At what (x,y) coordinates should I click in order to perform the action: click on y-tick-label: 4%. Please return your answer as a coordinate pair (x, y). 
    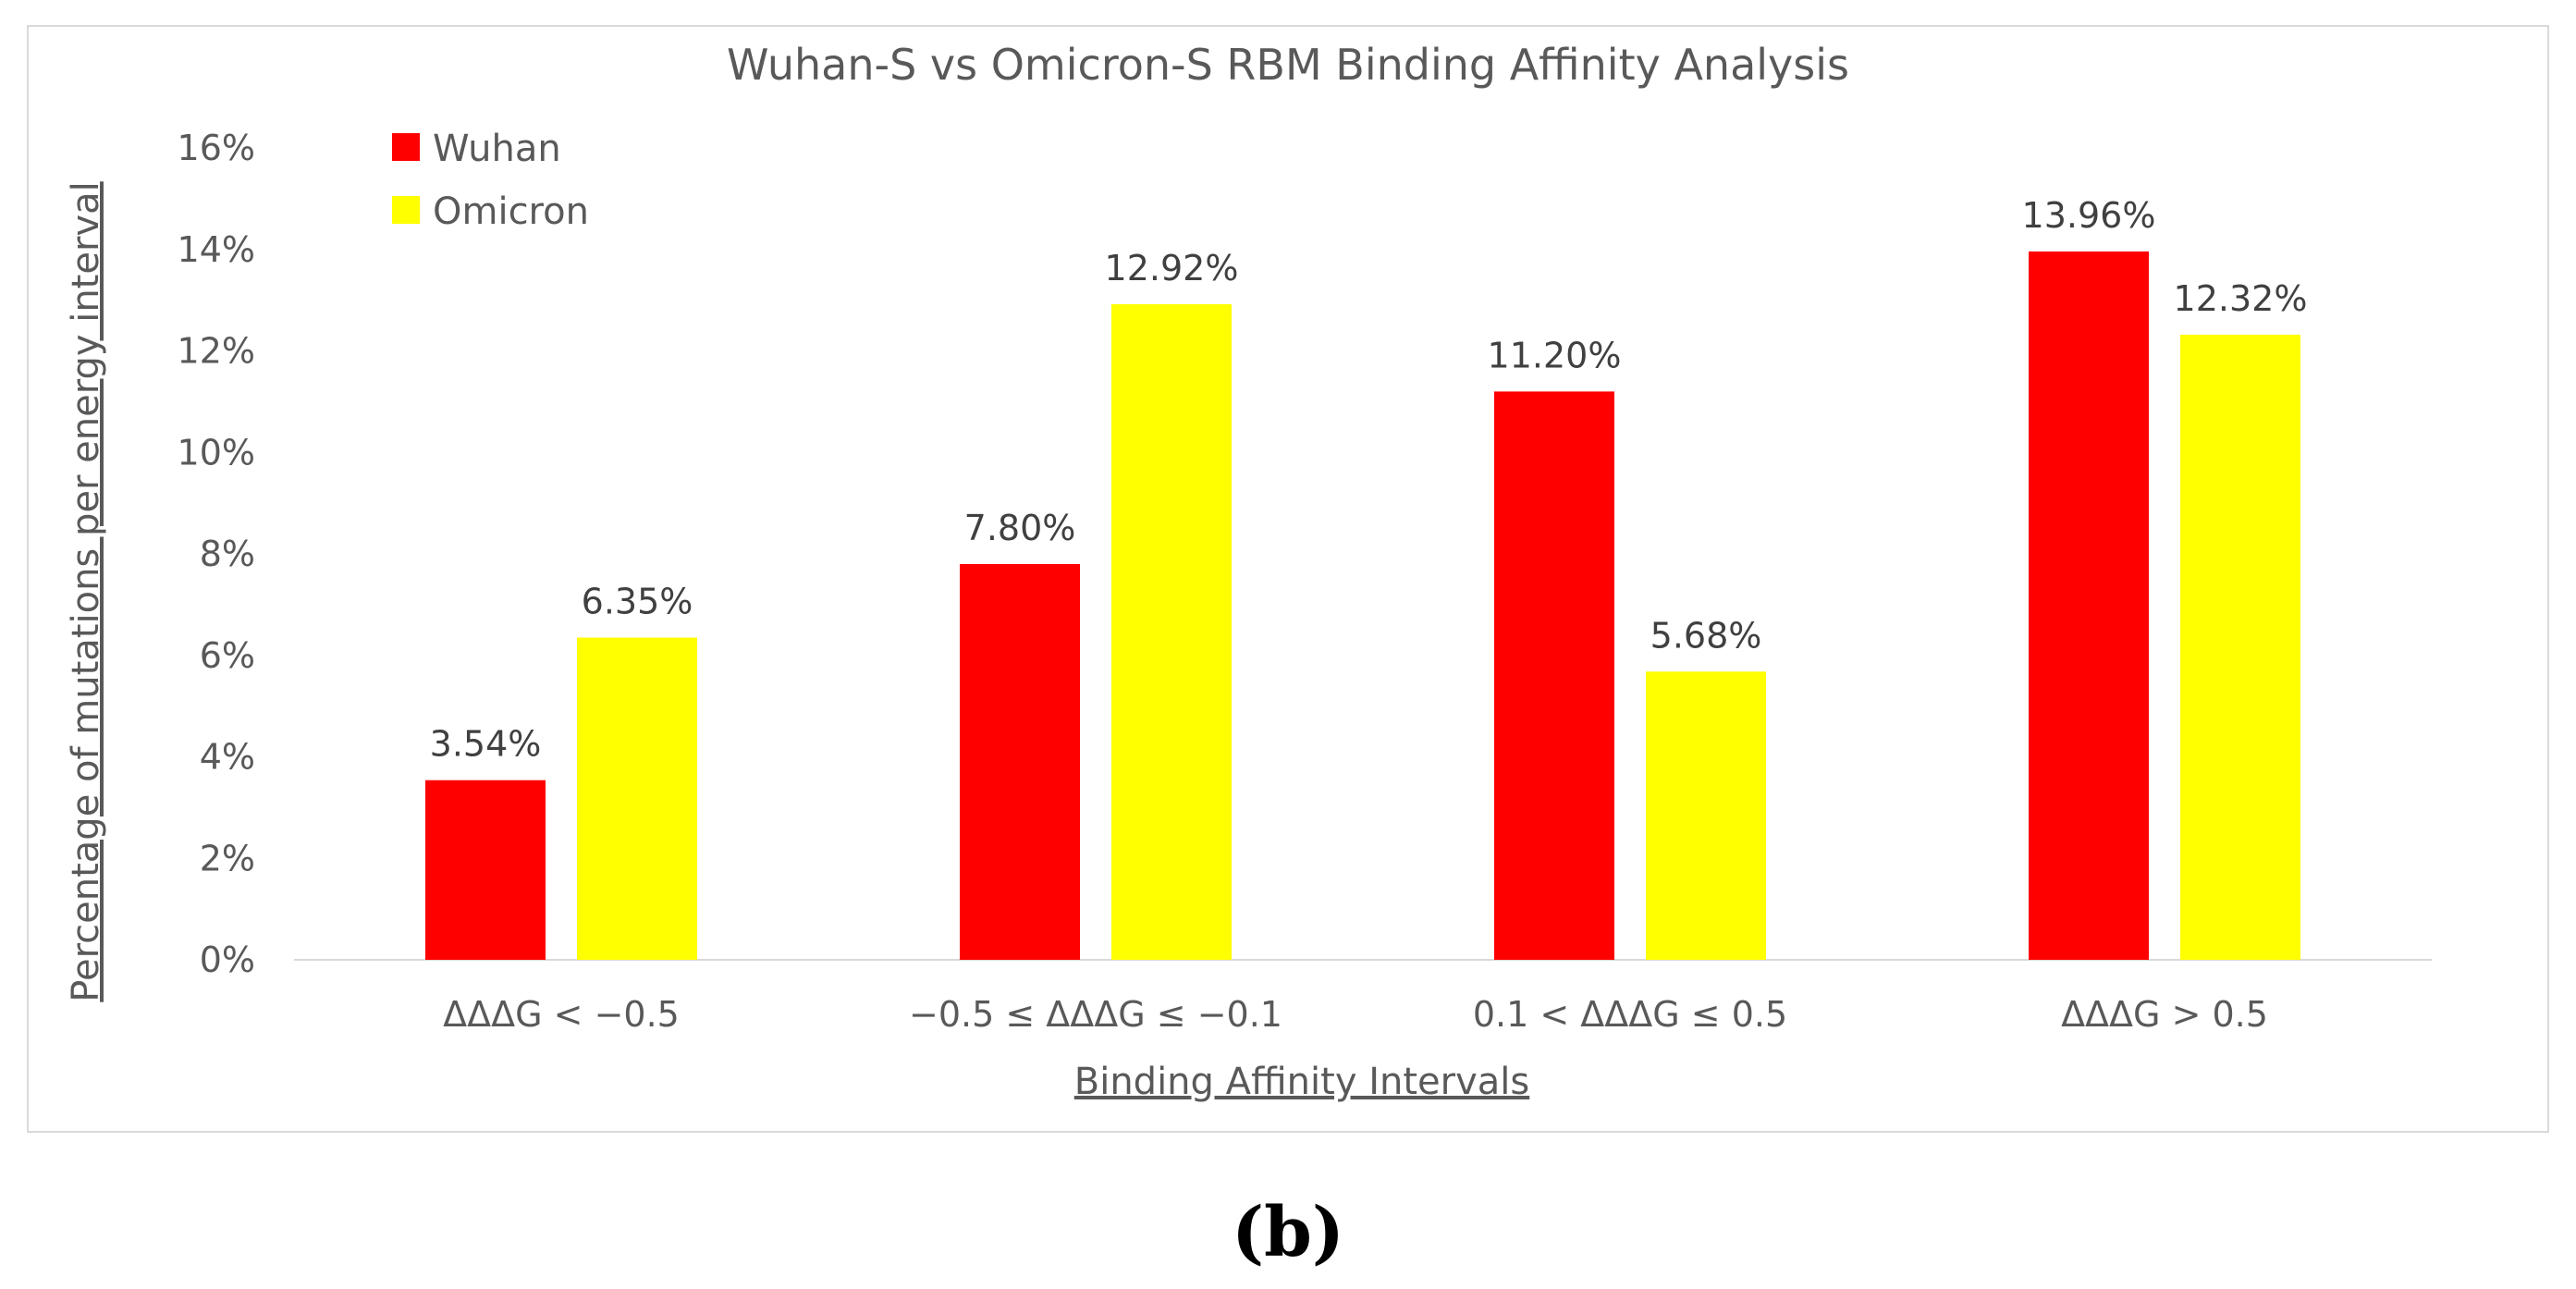
    Looking at the image, I should click on (227, 758).